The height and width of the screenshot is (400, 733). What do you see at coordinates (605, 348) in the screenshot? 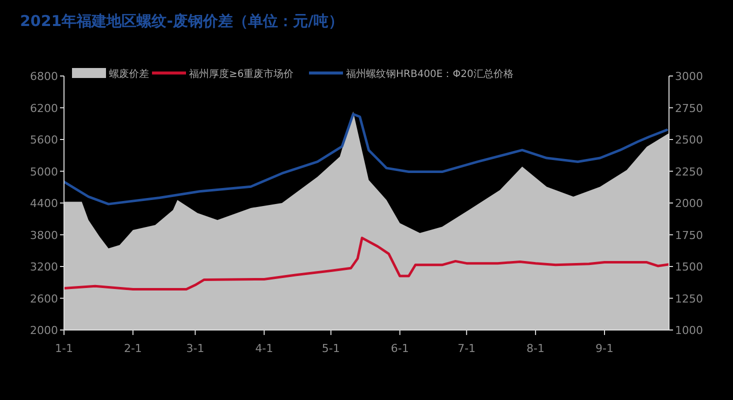
I see `x-tick-label: 9-1` at bounding box center [605, 348].